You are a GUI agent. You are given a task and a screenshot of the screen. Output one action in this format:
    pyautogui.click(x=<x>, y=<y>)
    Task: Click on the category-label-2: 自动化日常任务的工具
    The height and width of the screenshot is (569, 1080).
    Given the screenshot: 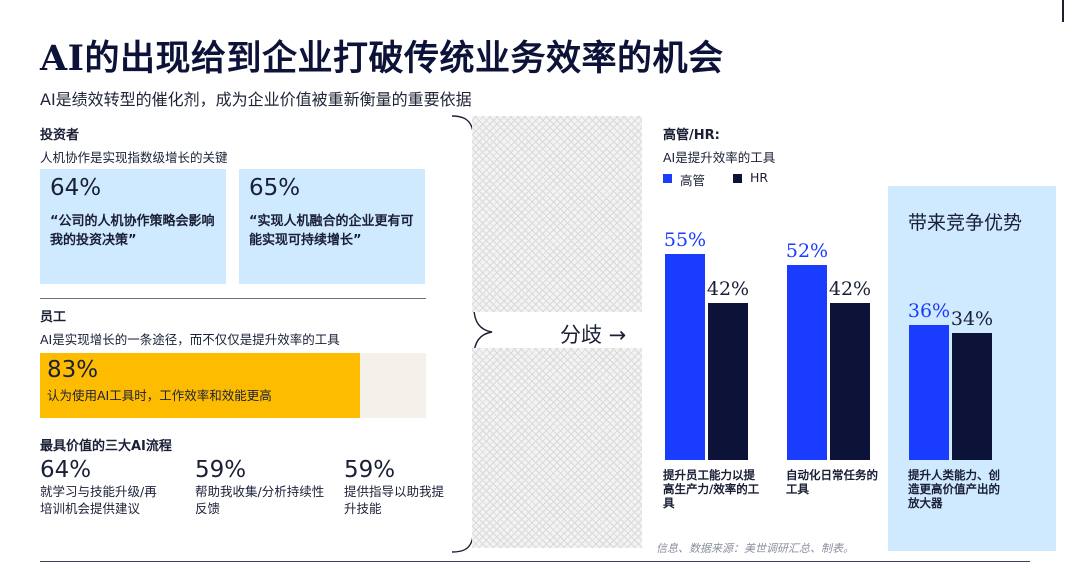 What is the action you would take?
    pyautogui.click(x=832, y=482)
    